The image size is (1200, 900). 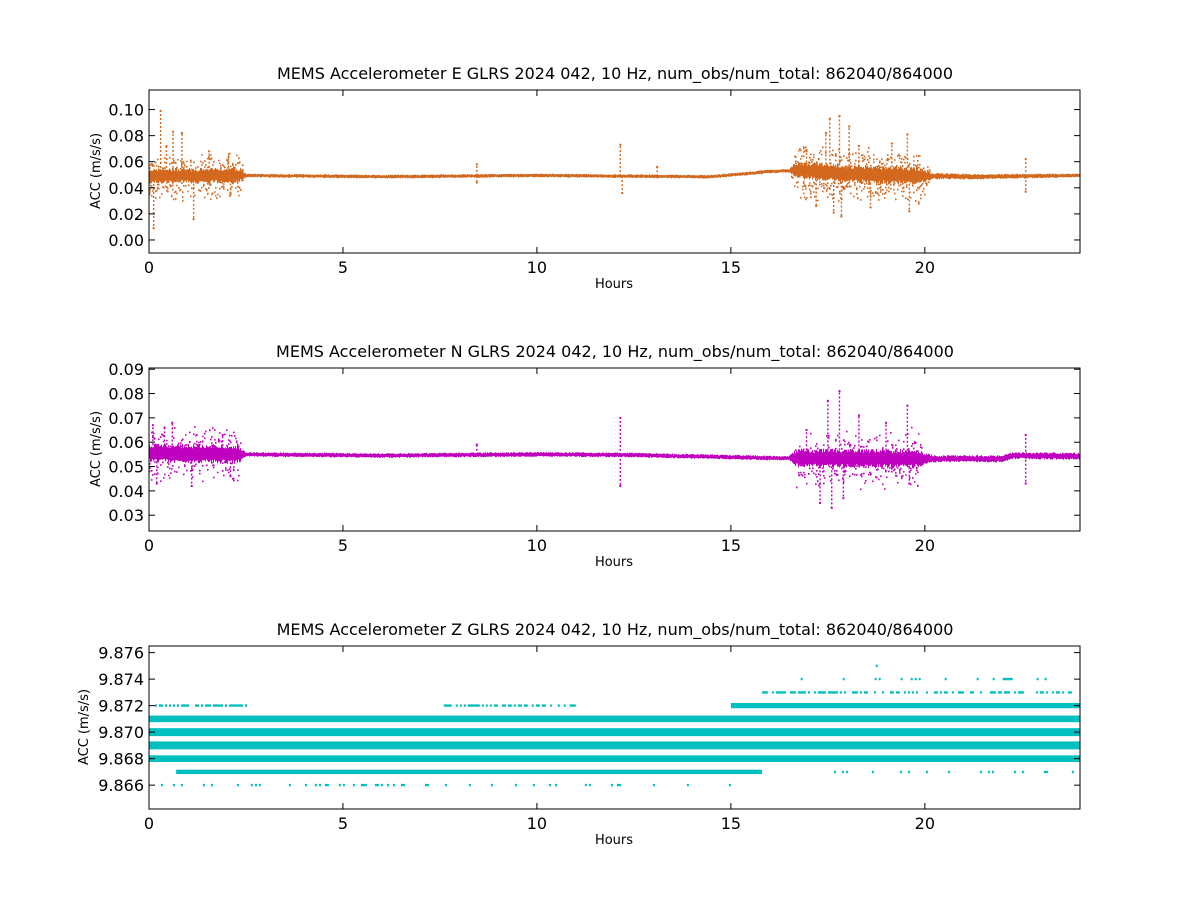 I want to click on y-tick-label: 9.874, so click(x=121, y=679).